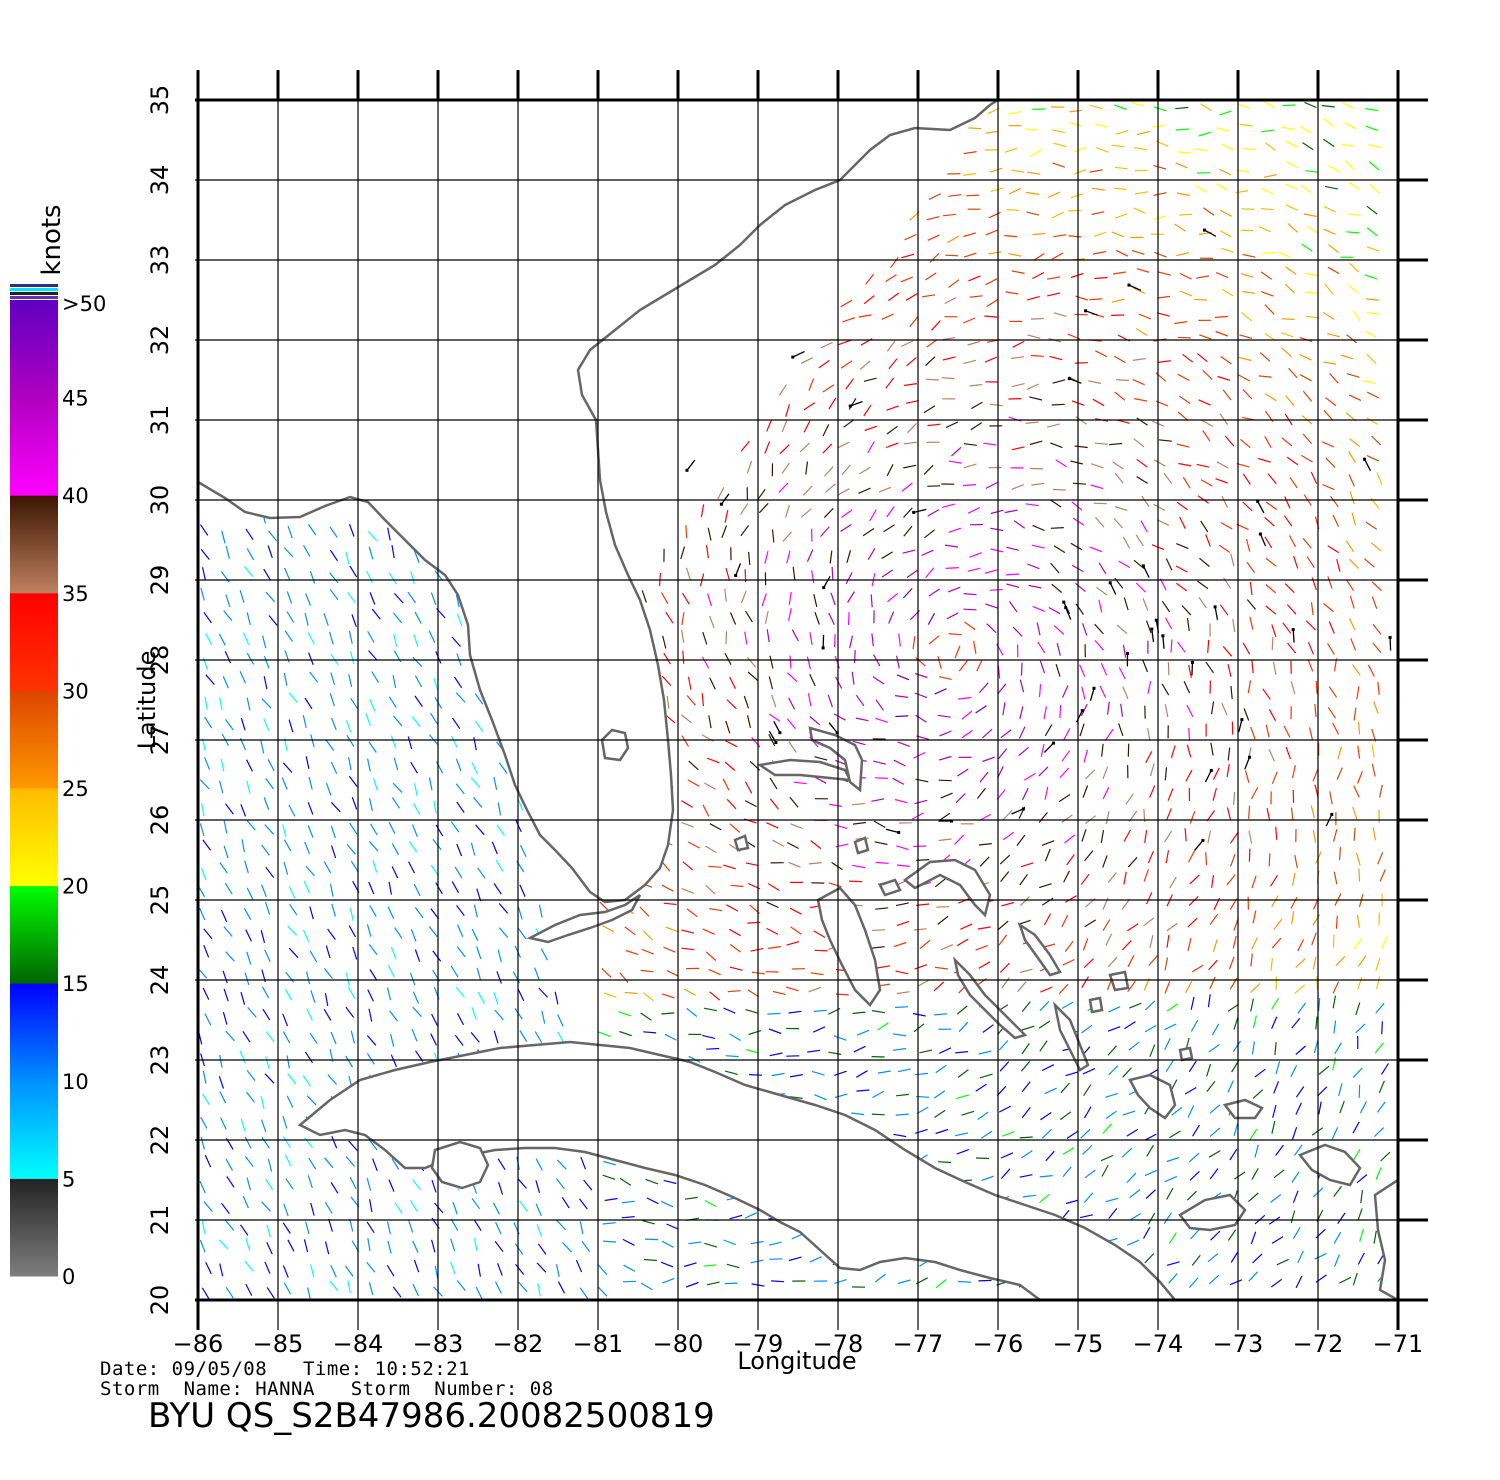 The height and width of the screenshot is (1480, 1500). What do you see at coordinates (1066, 608) in the screenshot?
I see `rain-flag-marker` at bounding box center [1066, 608].